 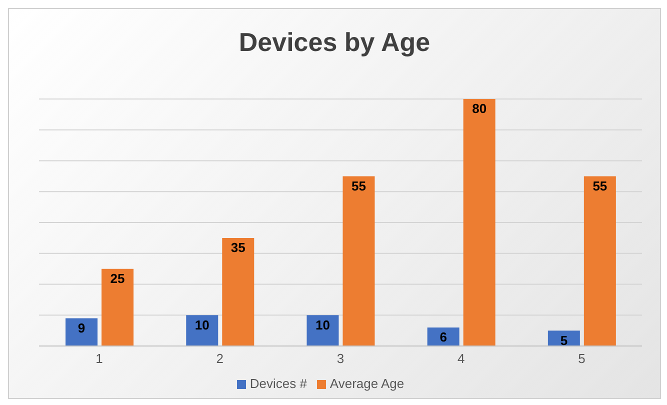 I want to click on legend-label: Devices #, so click(x=278, y=383).